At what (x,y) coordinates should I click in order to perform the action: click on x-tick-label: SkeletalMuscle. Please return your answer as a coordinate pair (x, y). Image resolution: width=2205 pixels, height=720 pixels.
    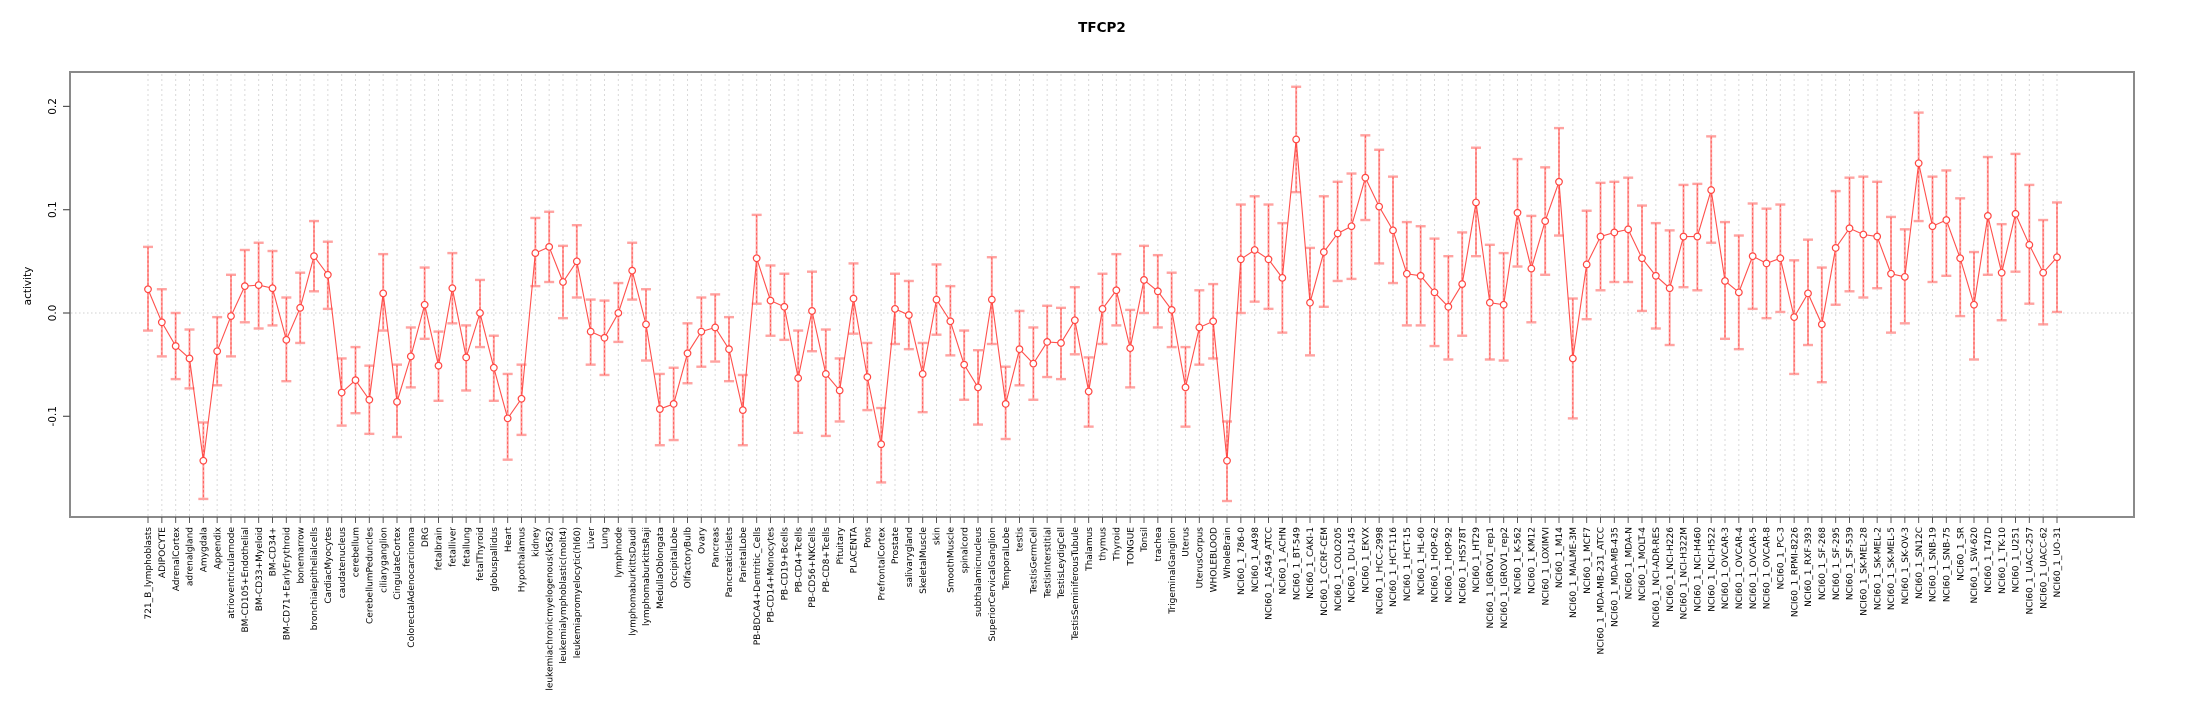
    Looking at the image, I should click on (924, 560).